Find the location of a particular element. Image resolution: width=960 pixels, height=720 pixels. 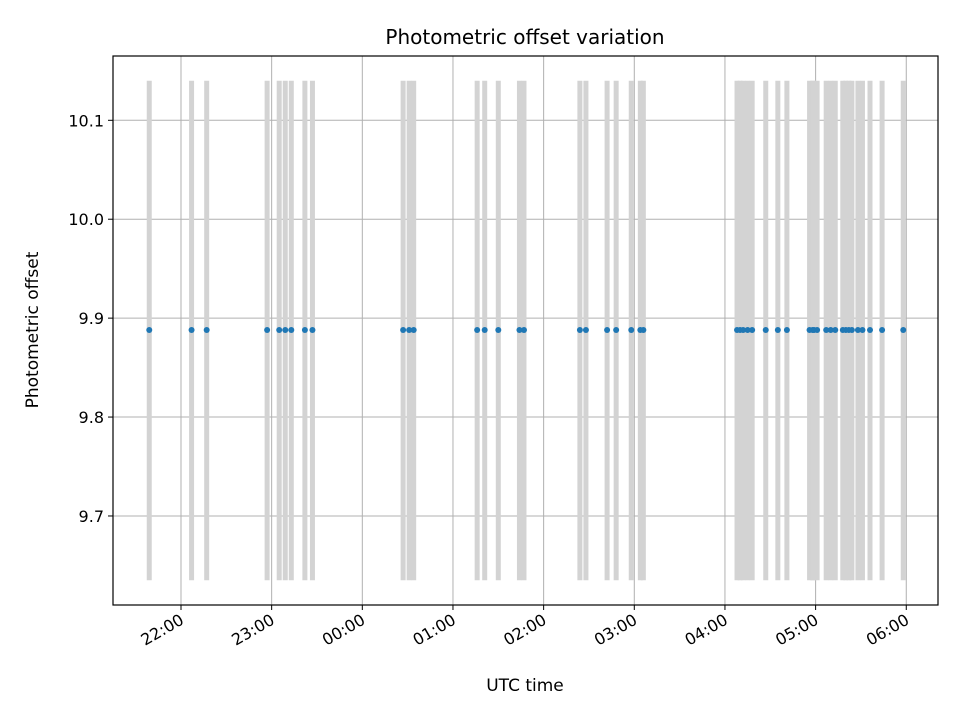

x-axis-label: UTC time is located at coordinates (525, 686).